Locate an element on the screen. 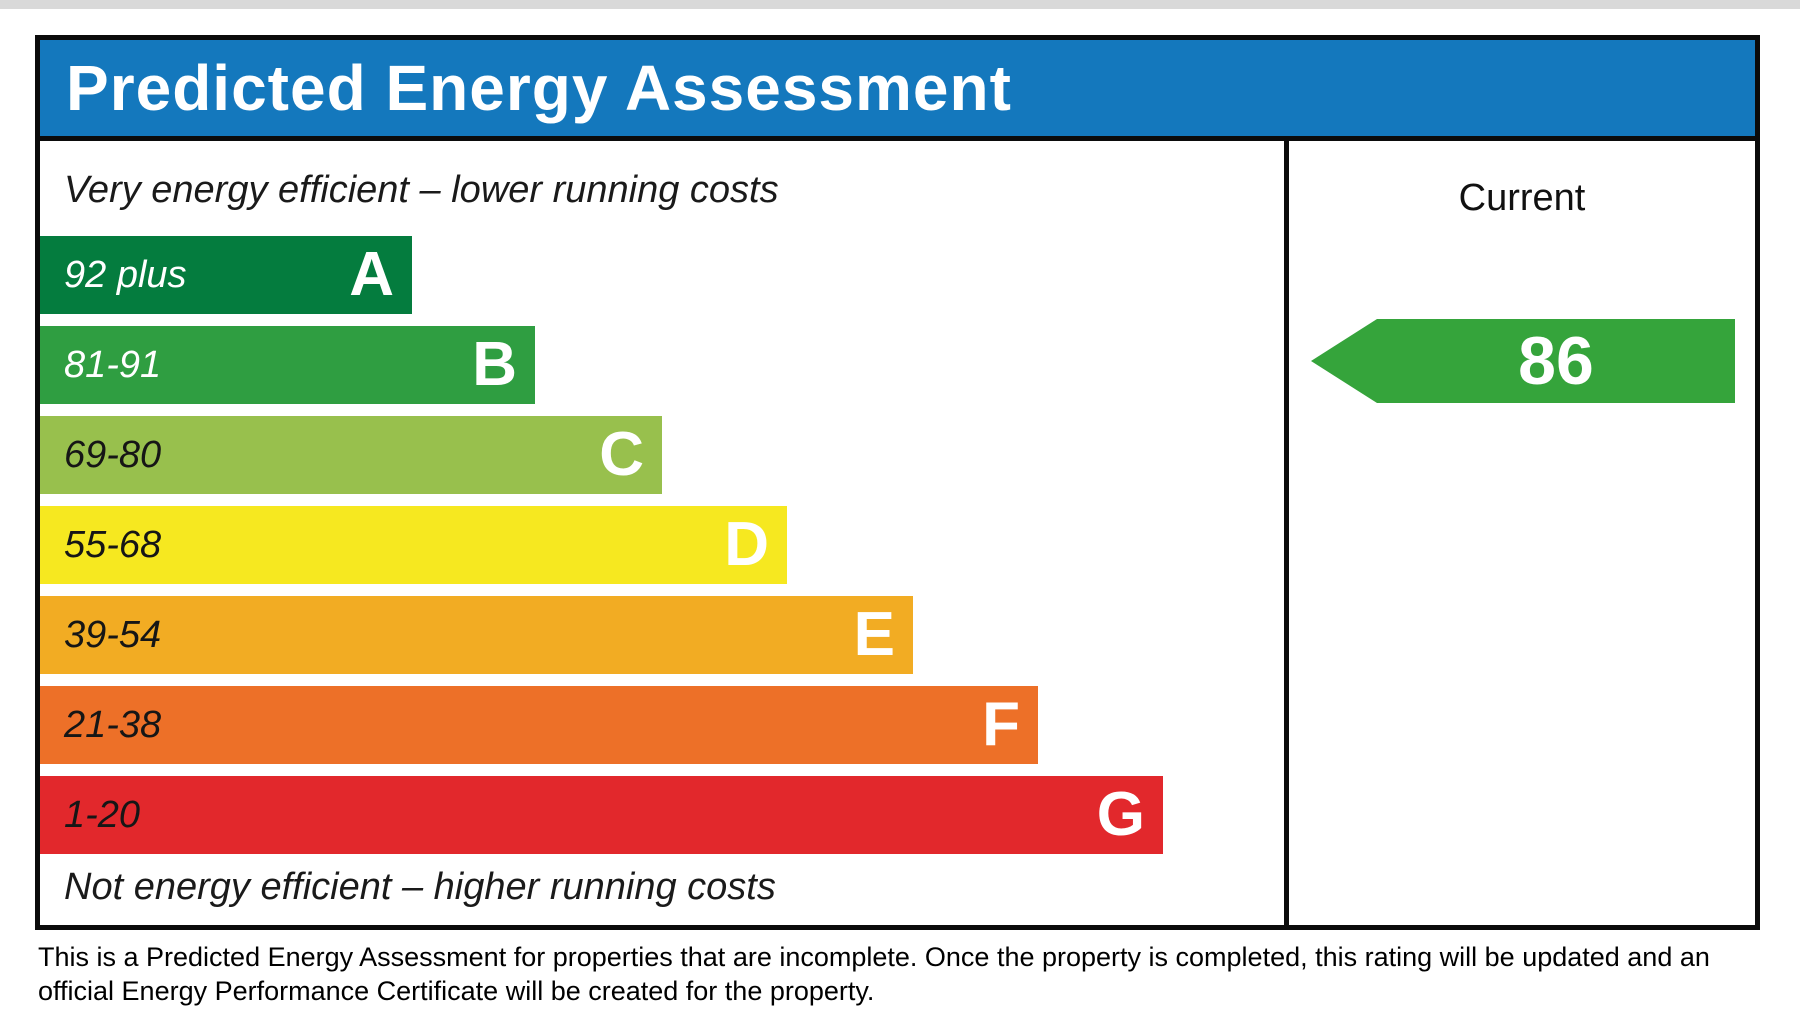  band-g-range-label: 1-20 is located at coordinates (102, 814).